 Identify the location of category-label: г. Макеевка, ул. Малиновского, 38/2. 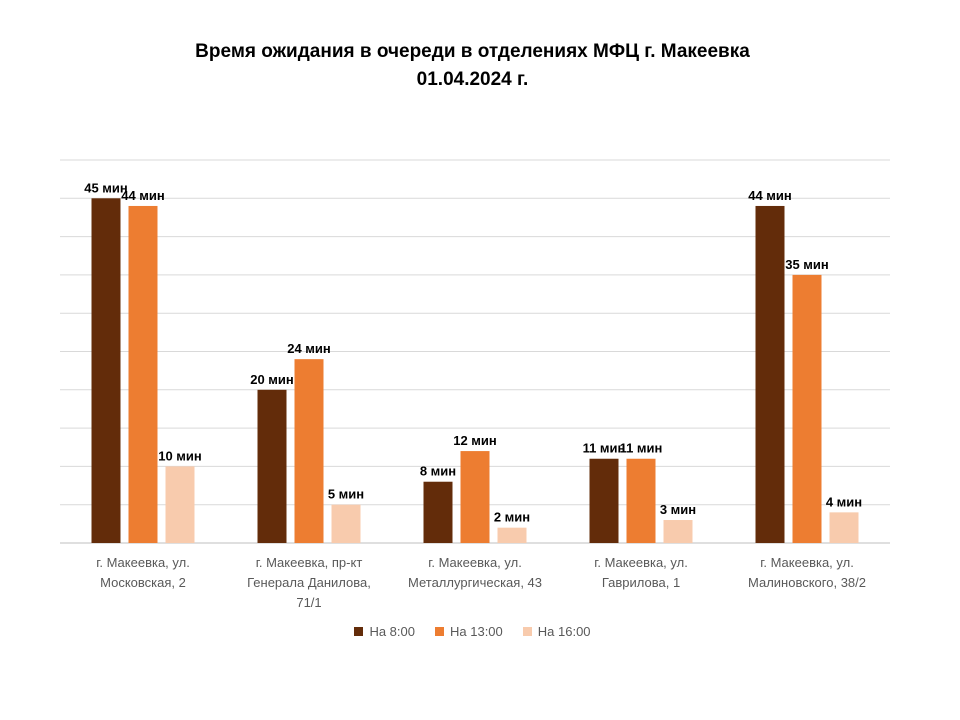
(807, 572).